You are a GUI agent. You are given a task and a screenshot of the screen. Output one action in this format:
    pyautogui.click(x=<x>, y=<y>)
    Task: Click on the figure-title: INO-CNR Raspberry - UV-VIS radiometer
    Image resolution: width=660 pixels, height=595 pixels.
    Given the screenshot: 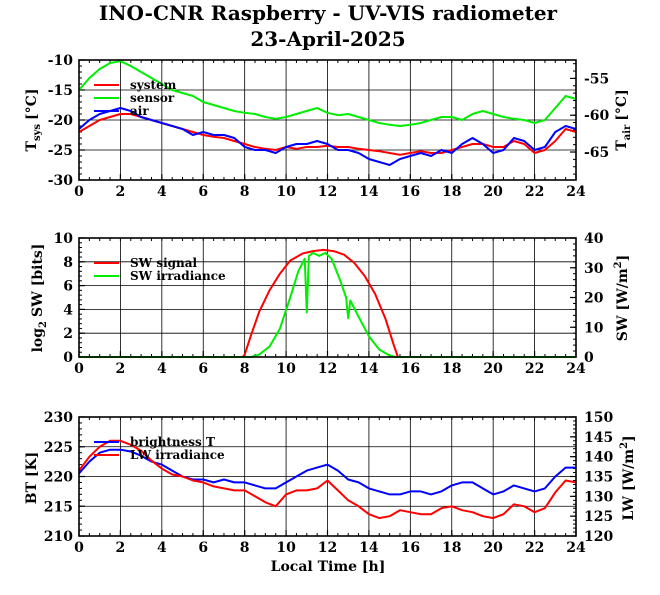 What is the action you would take?
    pyautogui.click(x=328, y=13)
    